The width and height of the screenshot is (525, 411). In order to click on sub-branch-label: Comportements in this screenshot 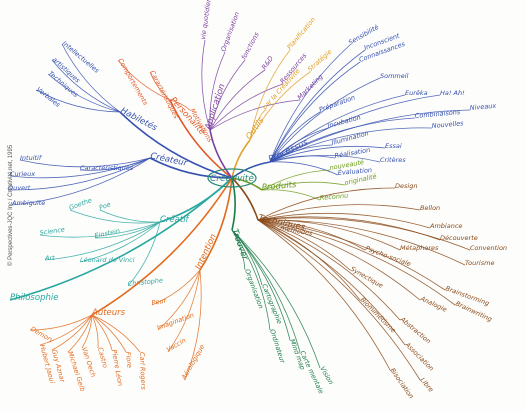, I will do `click(133, 82)`.